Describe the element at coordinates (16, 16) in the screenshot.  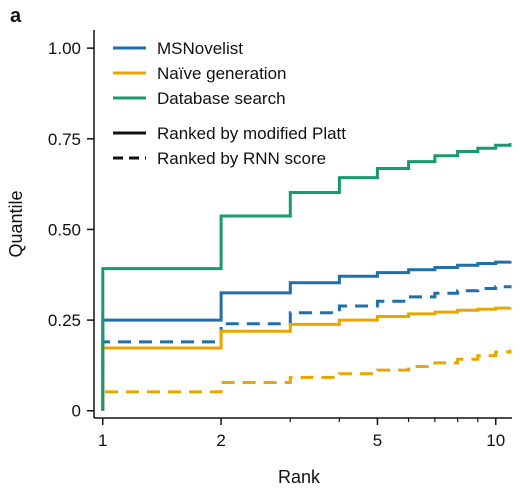
I see `panel-label: a` at that location.